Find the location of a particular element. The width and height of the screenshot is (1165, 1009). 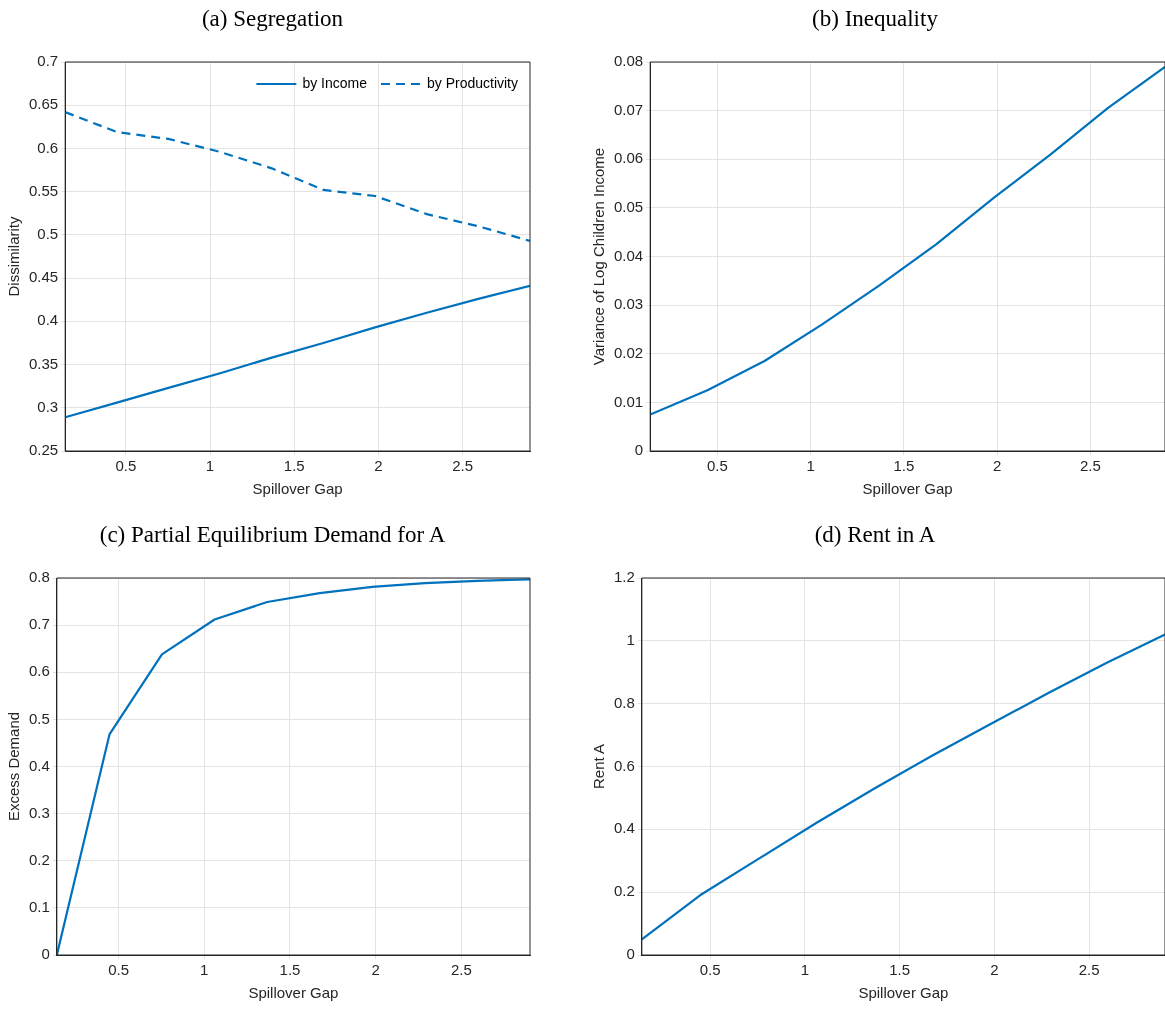

y-tick-label: 0.04 is located at coordinates (628, 255).